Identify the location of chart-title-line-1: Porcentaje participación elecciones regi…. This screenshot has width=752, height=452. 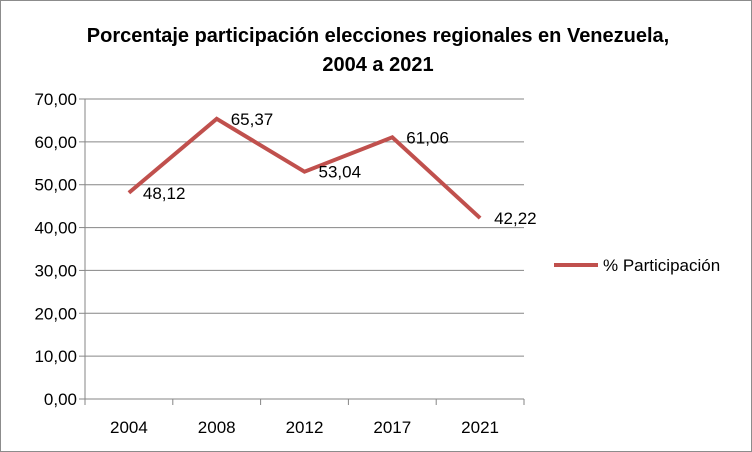
(378, 36).